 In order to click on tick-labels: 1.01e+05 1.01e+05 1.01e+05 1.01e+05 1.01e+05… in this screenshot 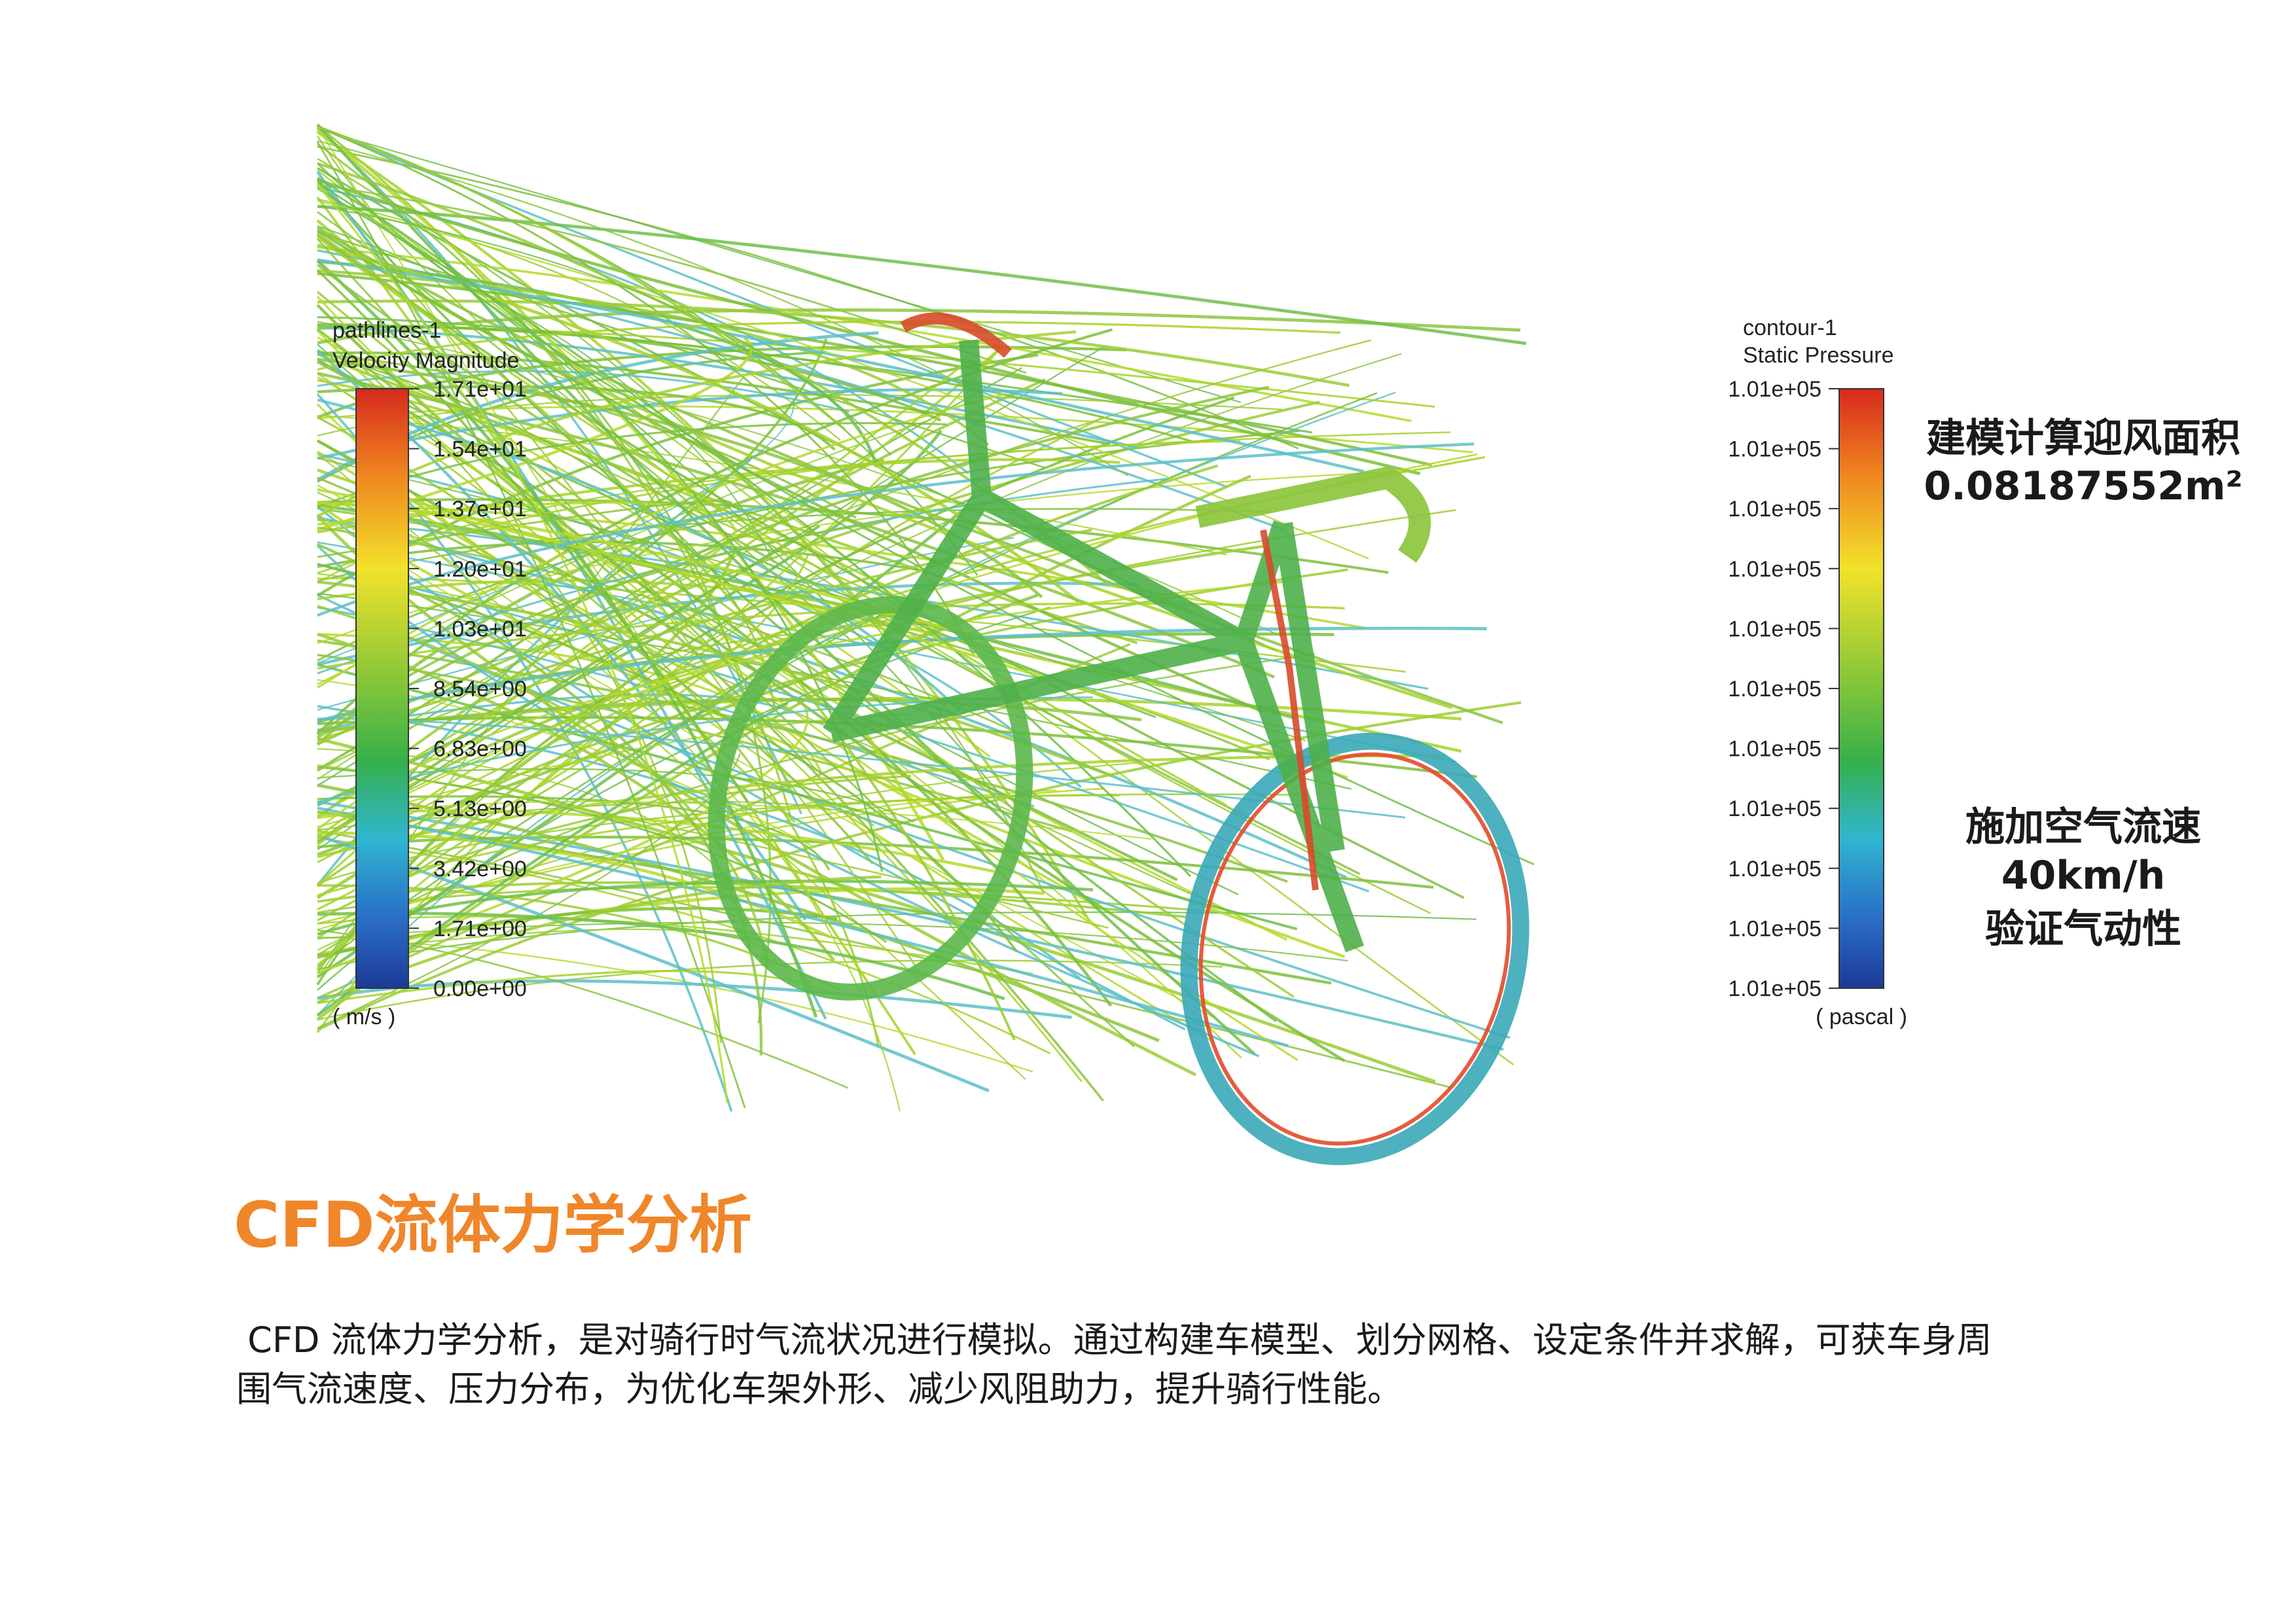, I will do `click(1783, 689)`.